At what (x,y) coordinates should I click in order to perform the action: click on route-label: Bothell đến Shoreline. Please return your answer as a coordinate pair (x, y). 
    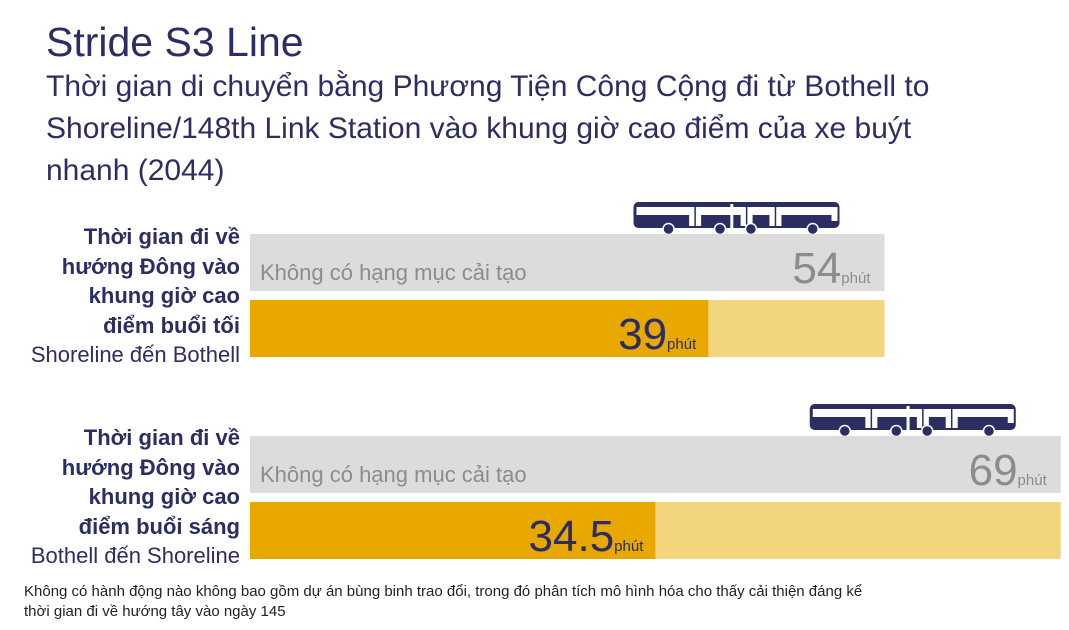
    Looking at the image, I should click on (135, 555).